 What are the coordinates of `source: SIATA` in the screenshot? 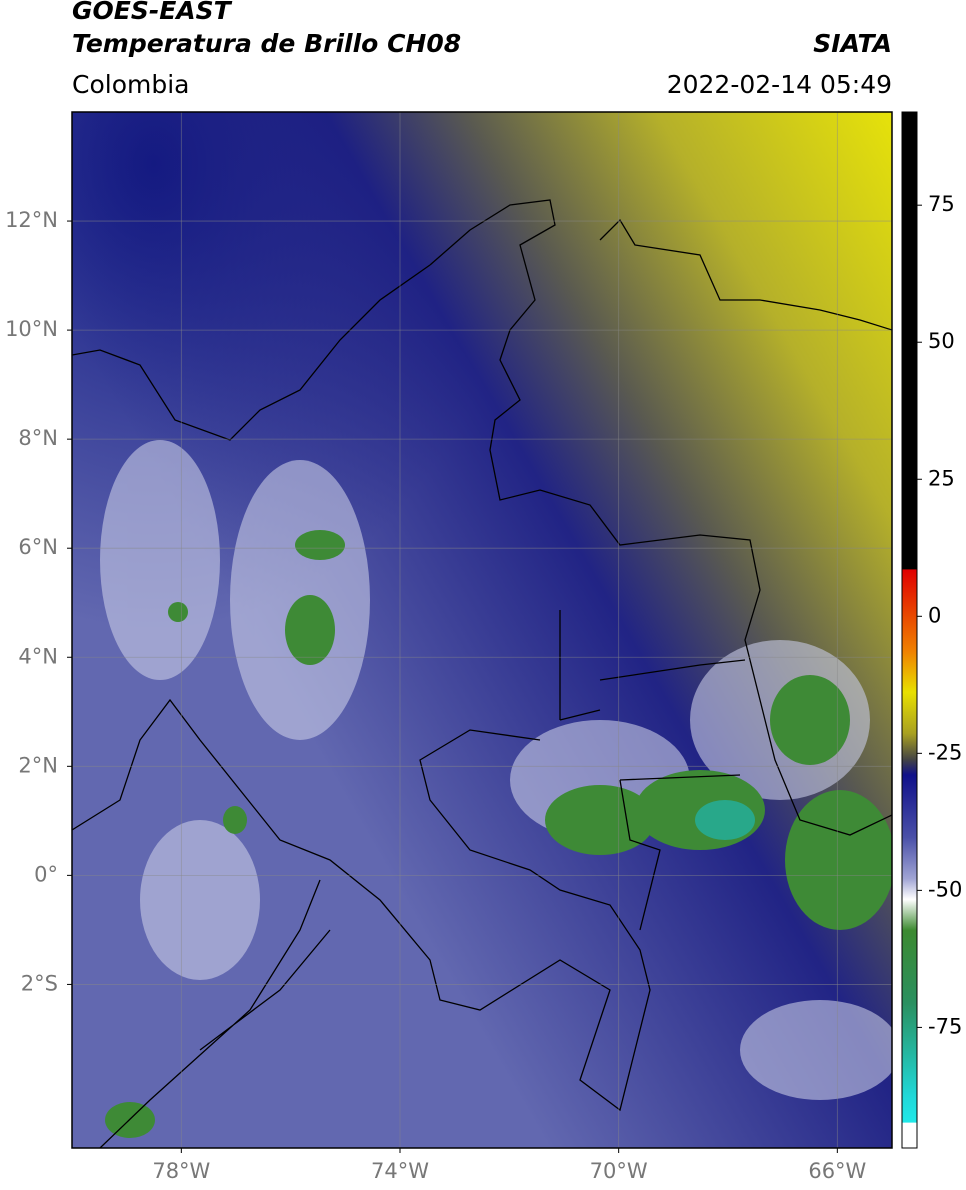 It's located at (852, 43).